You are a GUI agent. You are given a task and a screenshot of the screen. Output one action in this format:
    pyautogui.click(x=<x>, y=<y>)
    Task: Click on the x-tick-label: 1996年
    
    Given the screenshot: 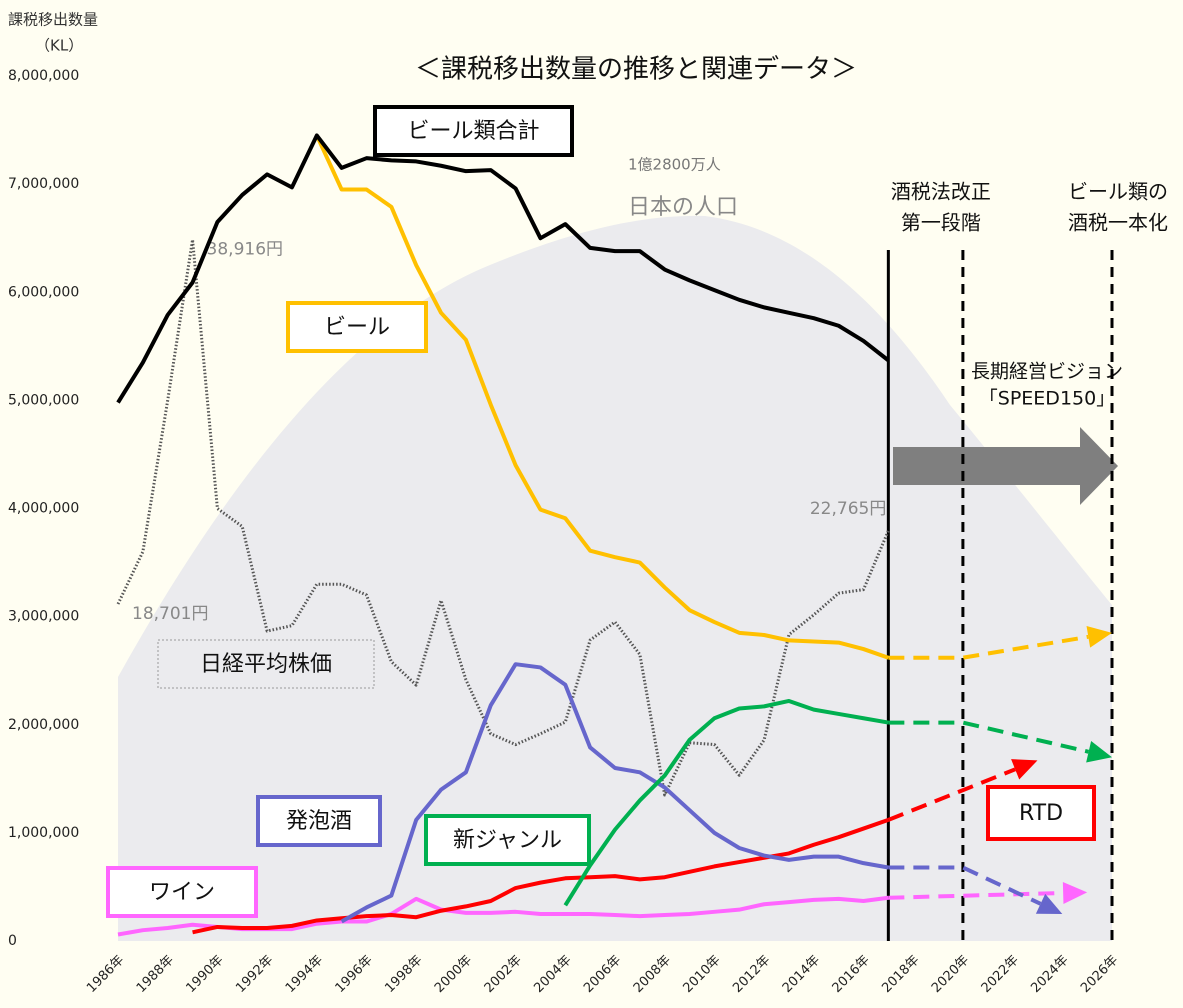 What is the action you would take?
    pyautogui.click(x=354, y=974)
    